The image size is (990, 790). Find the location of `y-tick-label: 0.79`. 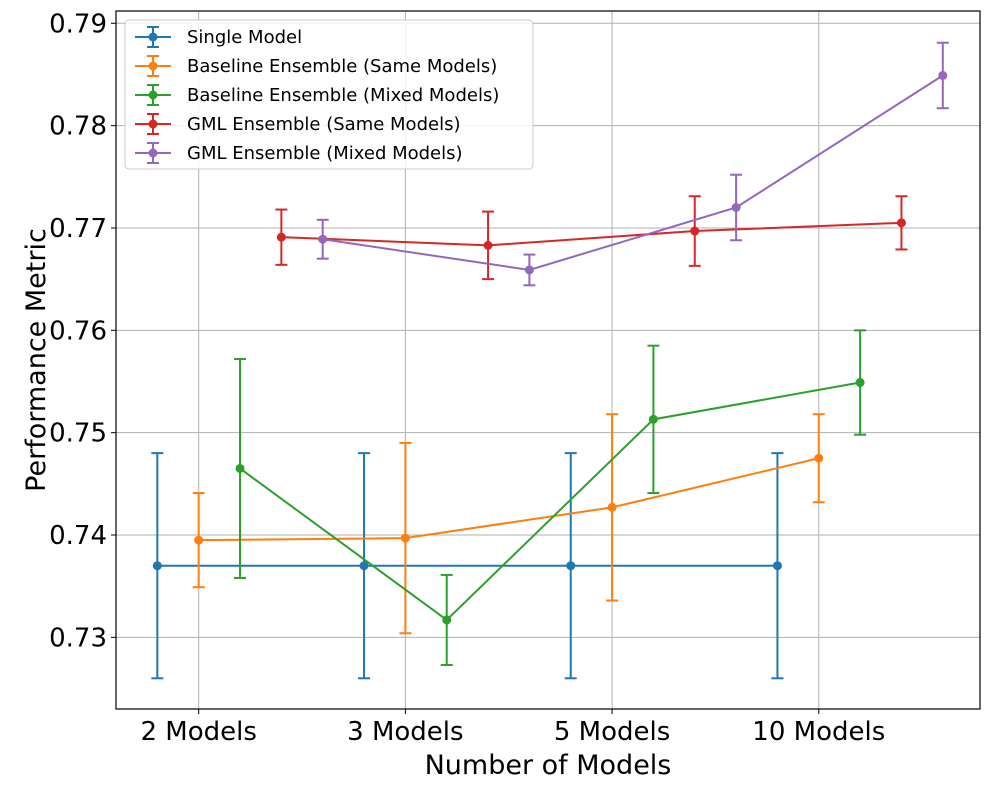

y-tick-label: 0.79 is located at coordinates (78, 24).